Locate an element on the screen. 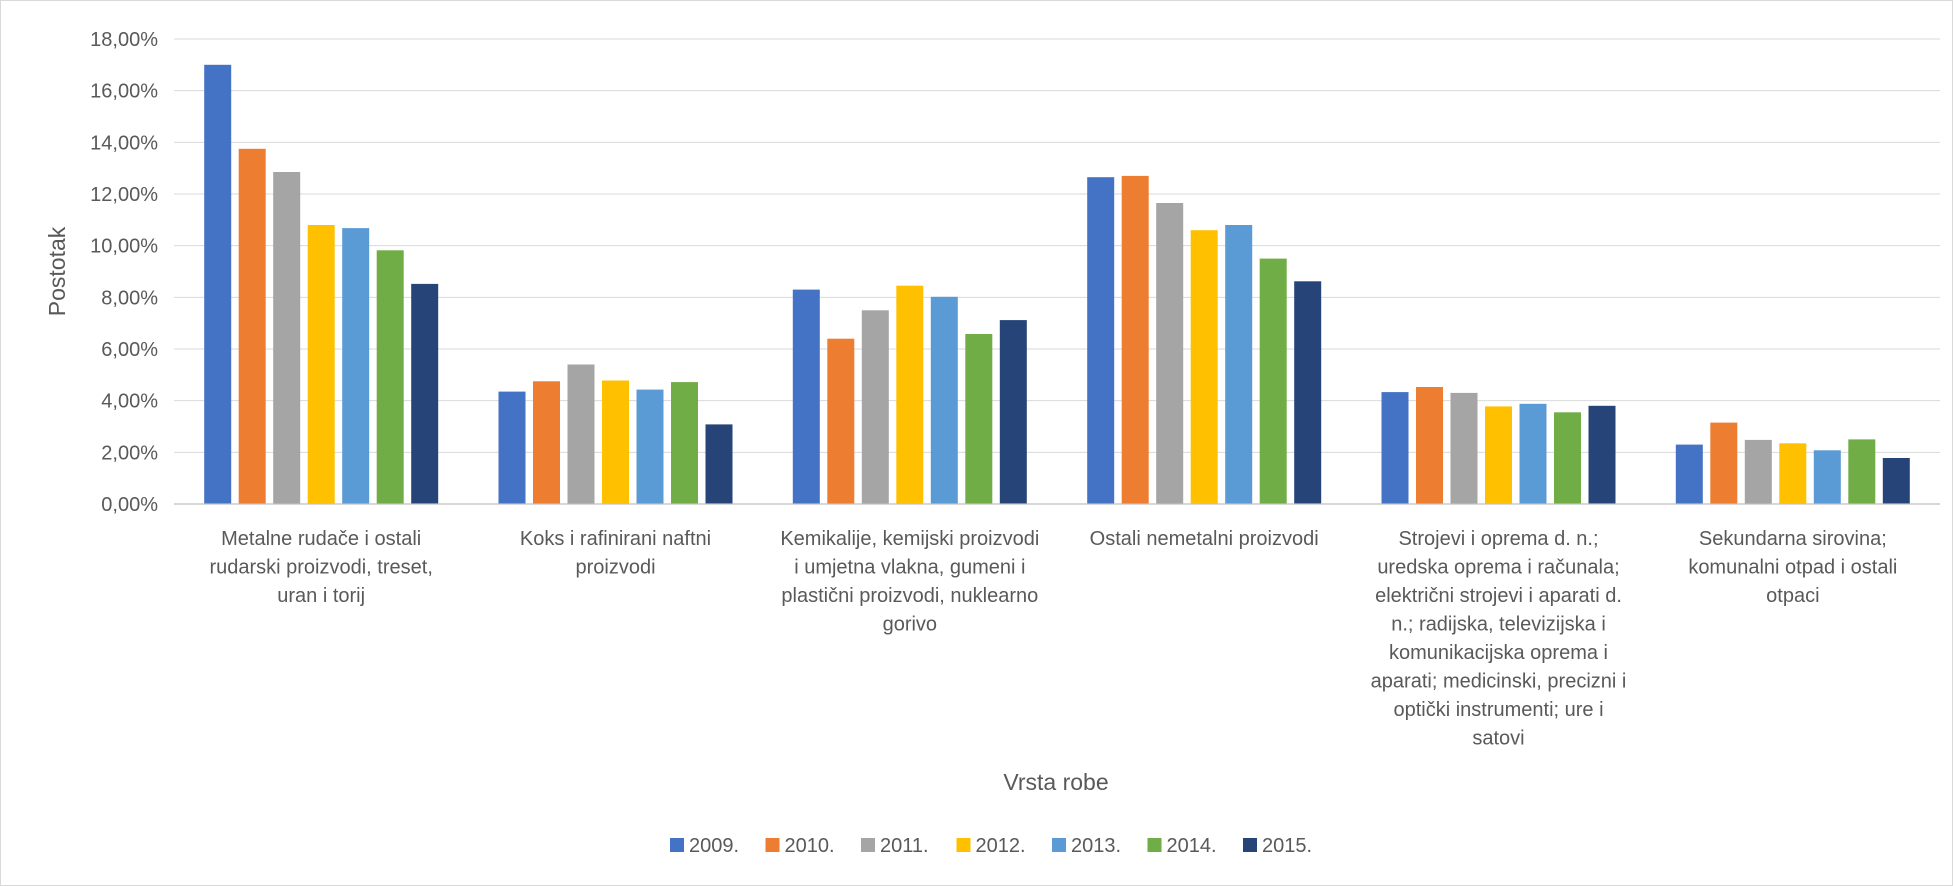 Image resolution: width=1953 pixels, height=886 pixels. legend-swatch-2012 is located at coordinates (963, 845).